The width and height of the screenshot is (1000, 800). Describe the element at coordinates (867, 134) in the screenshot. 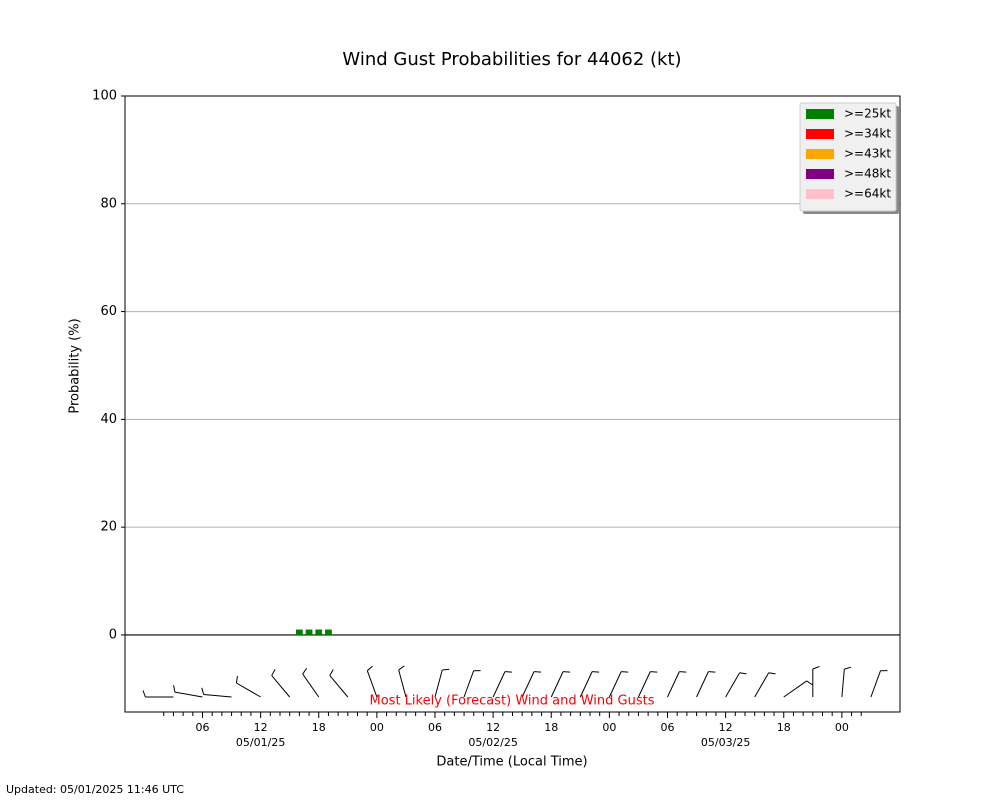

I see `legend-label: >=34kt` at that location.